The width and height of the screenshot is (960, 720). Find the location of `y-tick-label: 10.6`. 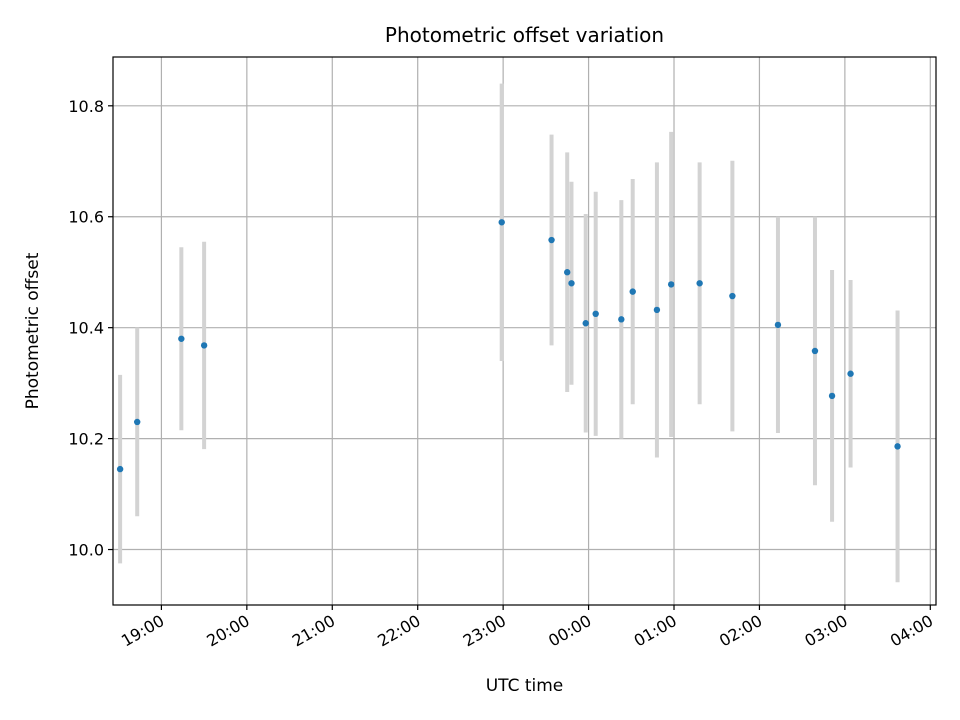

y-tick-label: 10.6 is located at coordinates (86, 217).